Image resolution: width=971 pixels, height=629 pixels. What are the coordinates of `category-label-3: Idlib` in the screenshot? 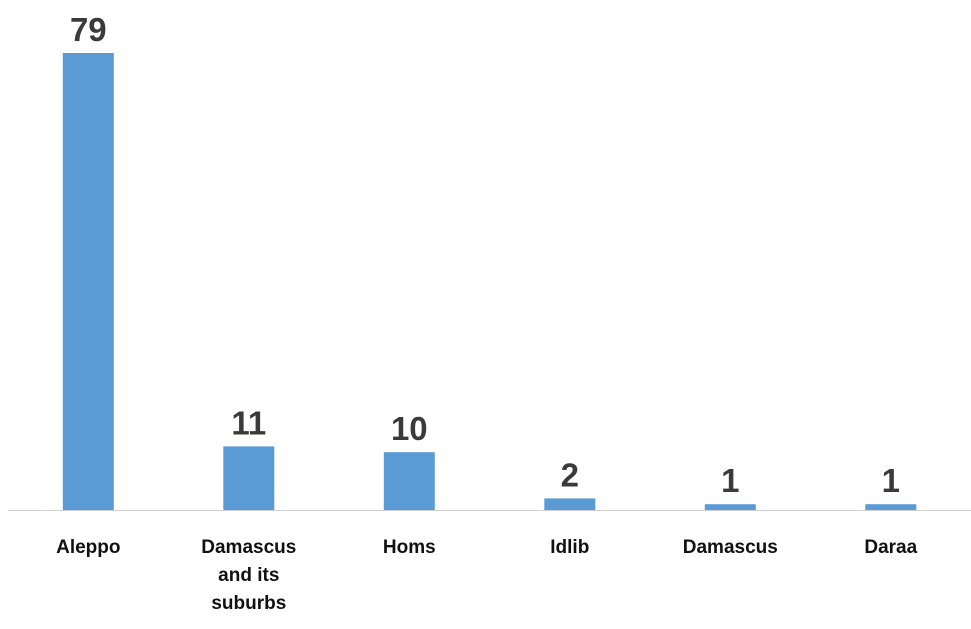 It's located at (569, 547).